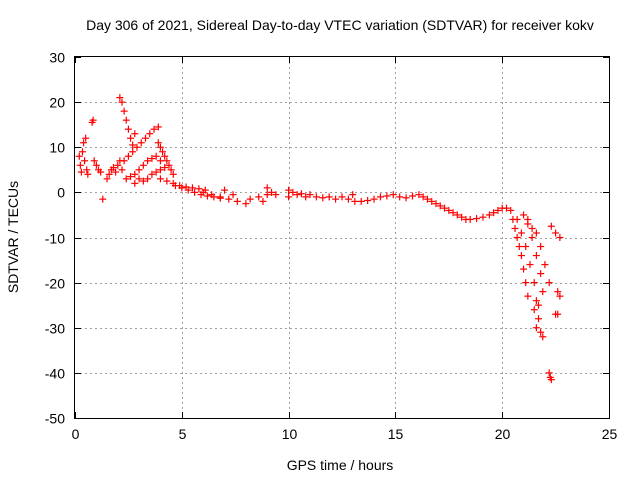 This screenshot has width=640, height=480. I want to click on x-tick-label: 15, so click(396, 434).